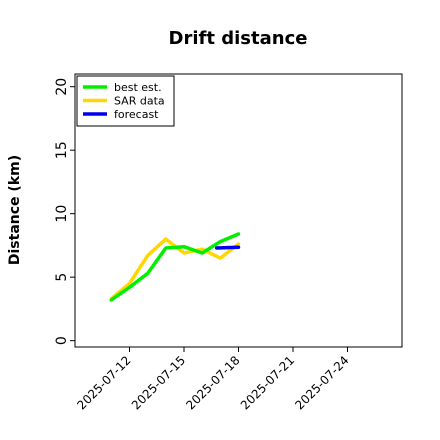  I want to click on y-axis-label: Distance (km), so click(15, 210).